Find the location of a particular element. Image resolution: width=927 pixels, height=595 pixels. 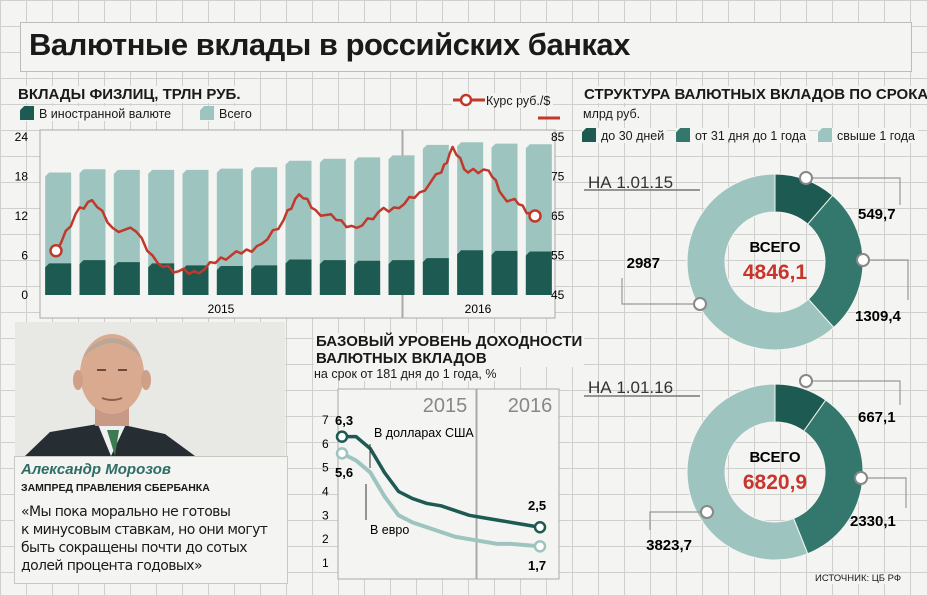

usd-start-value: 6,3 is located at coordinates (344, 420).